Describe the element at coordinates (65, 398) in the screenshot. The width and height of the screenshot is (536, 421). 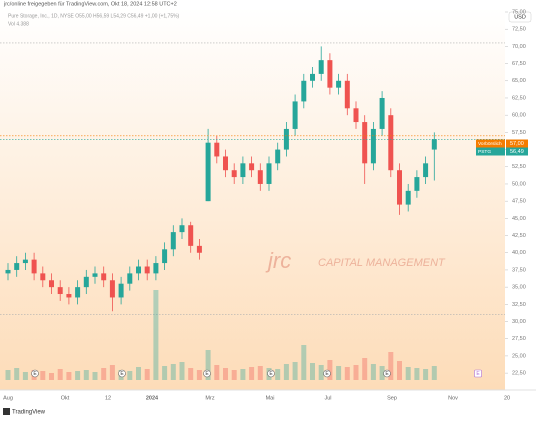
I see `x-tick-label: Okt` at that location.